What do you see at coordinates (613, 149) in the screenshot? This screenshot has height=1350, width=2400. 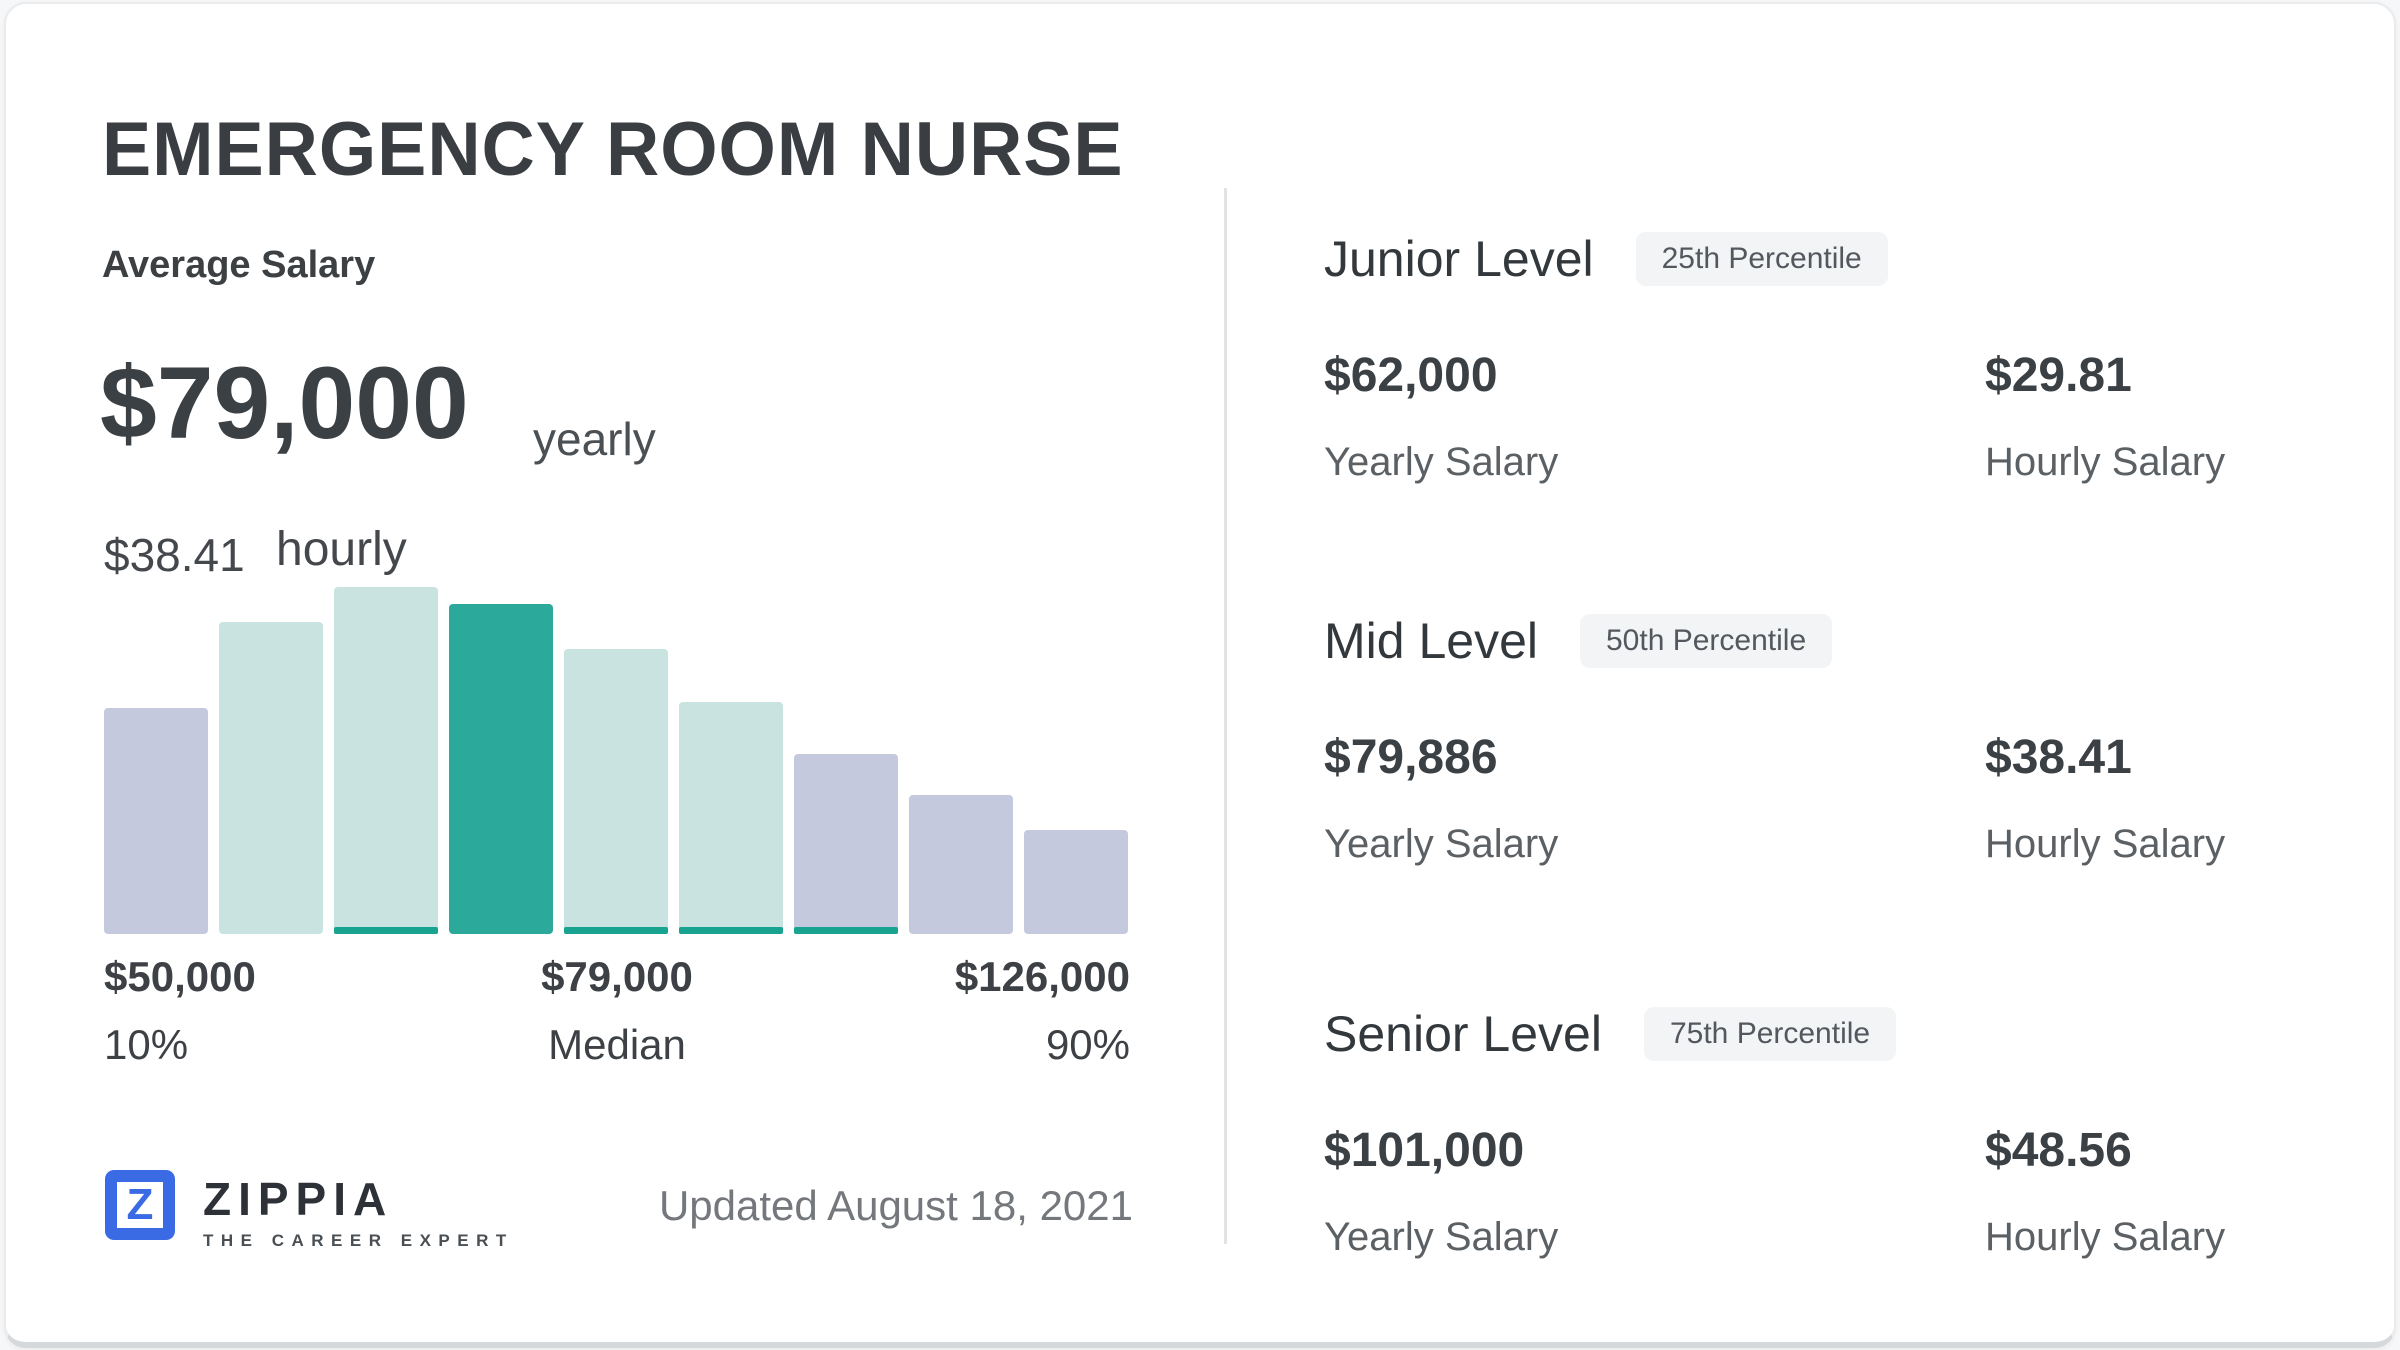 I see `page-title: EMERGENCY ROOM NURSE` at bounding box center [613, 149].